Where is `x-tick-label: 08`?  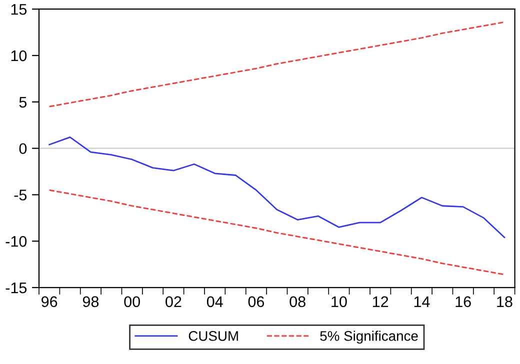
x-tick-label: 08 is located at coordinates (298, 302).